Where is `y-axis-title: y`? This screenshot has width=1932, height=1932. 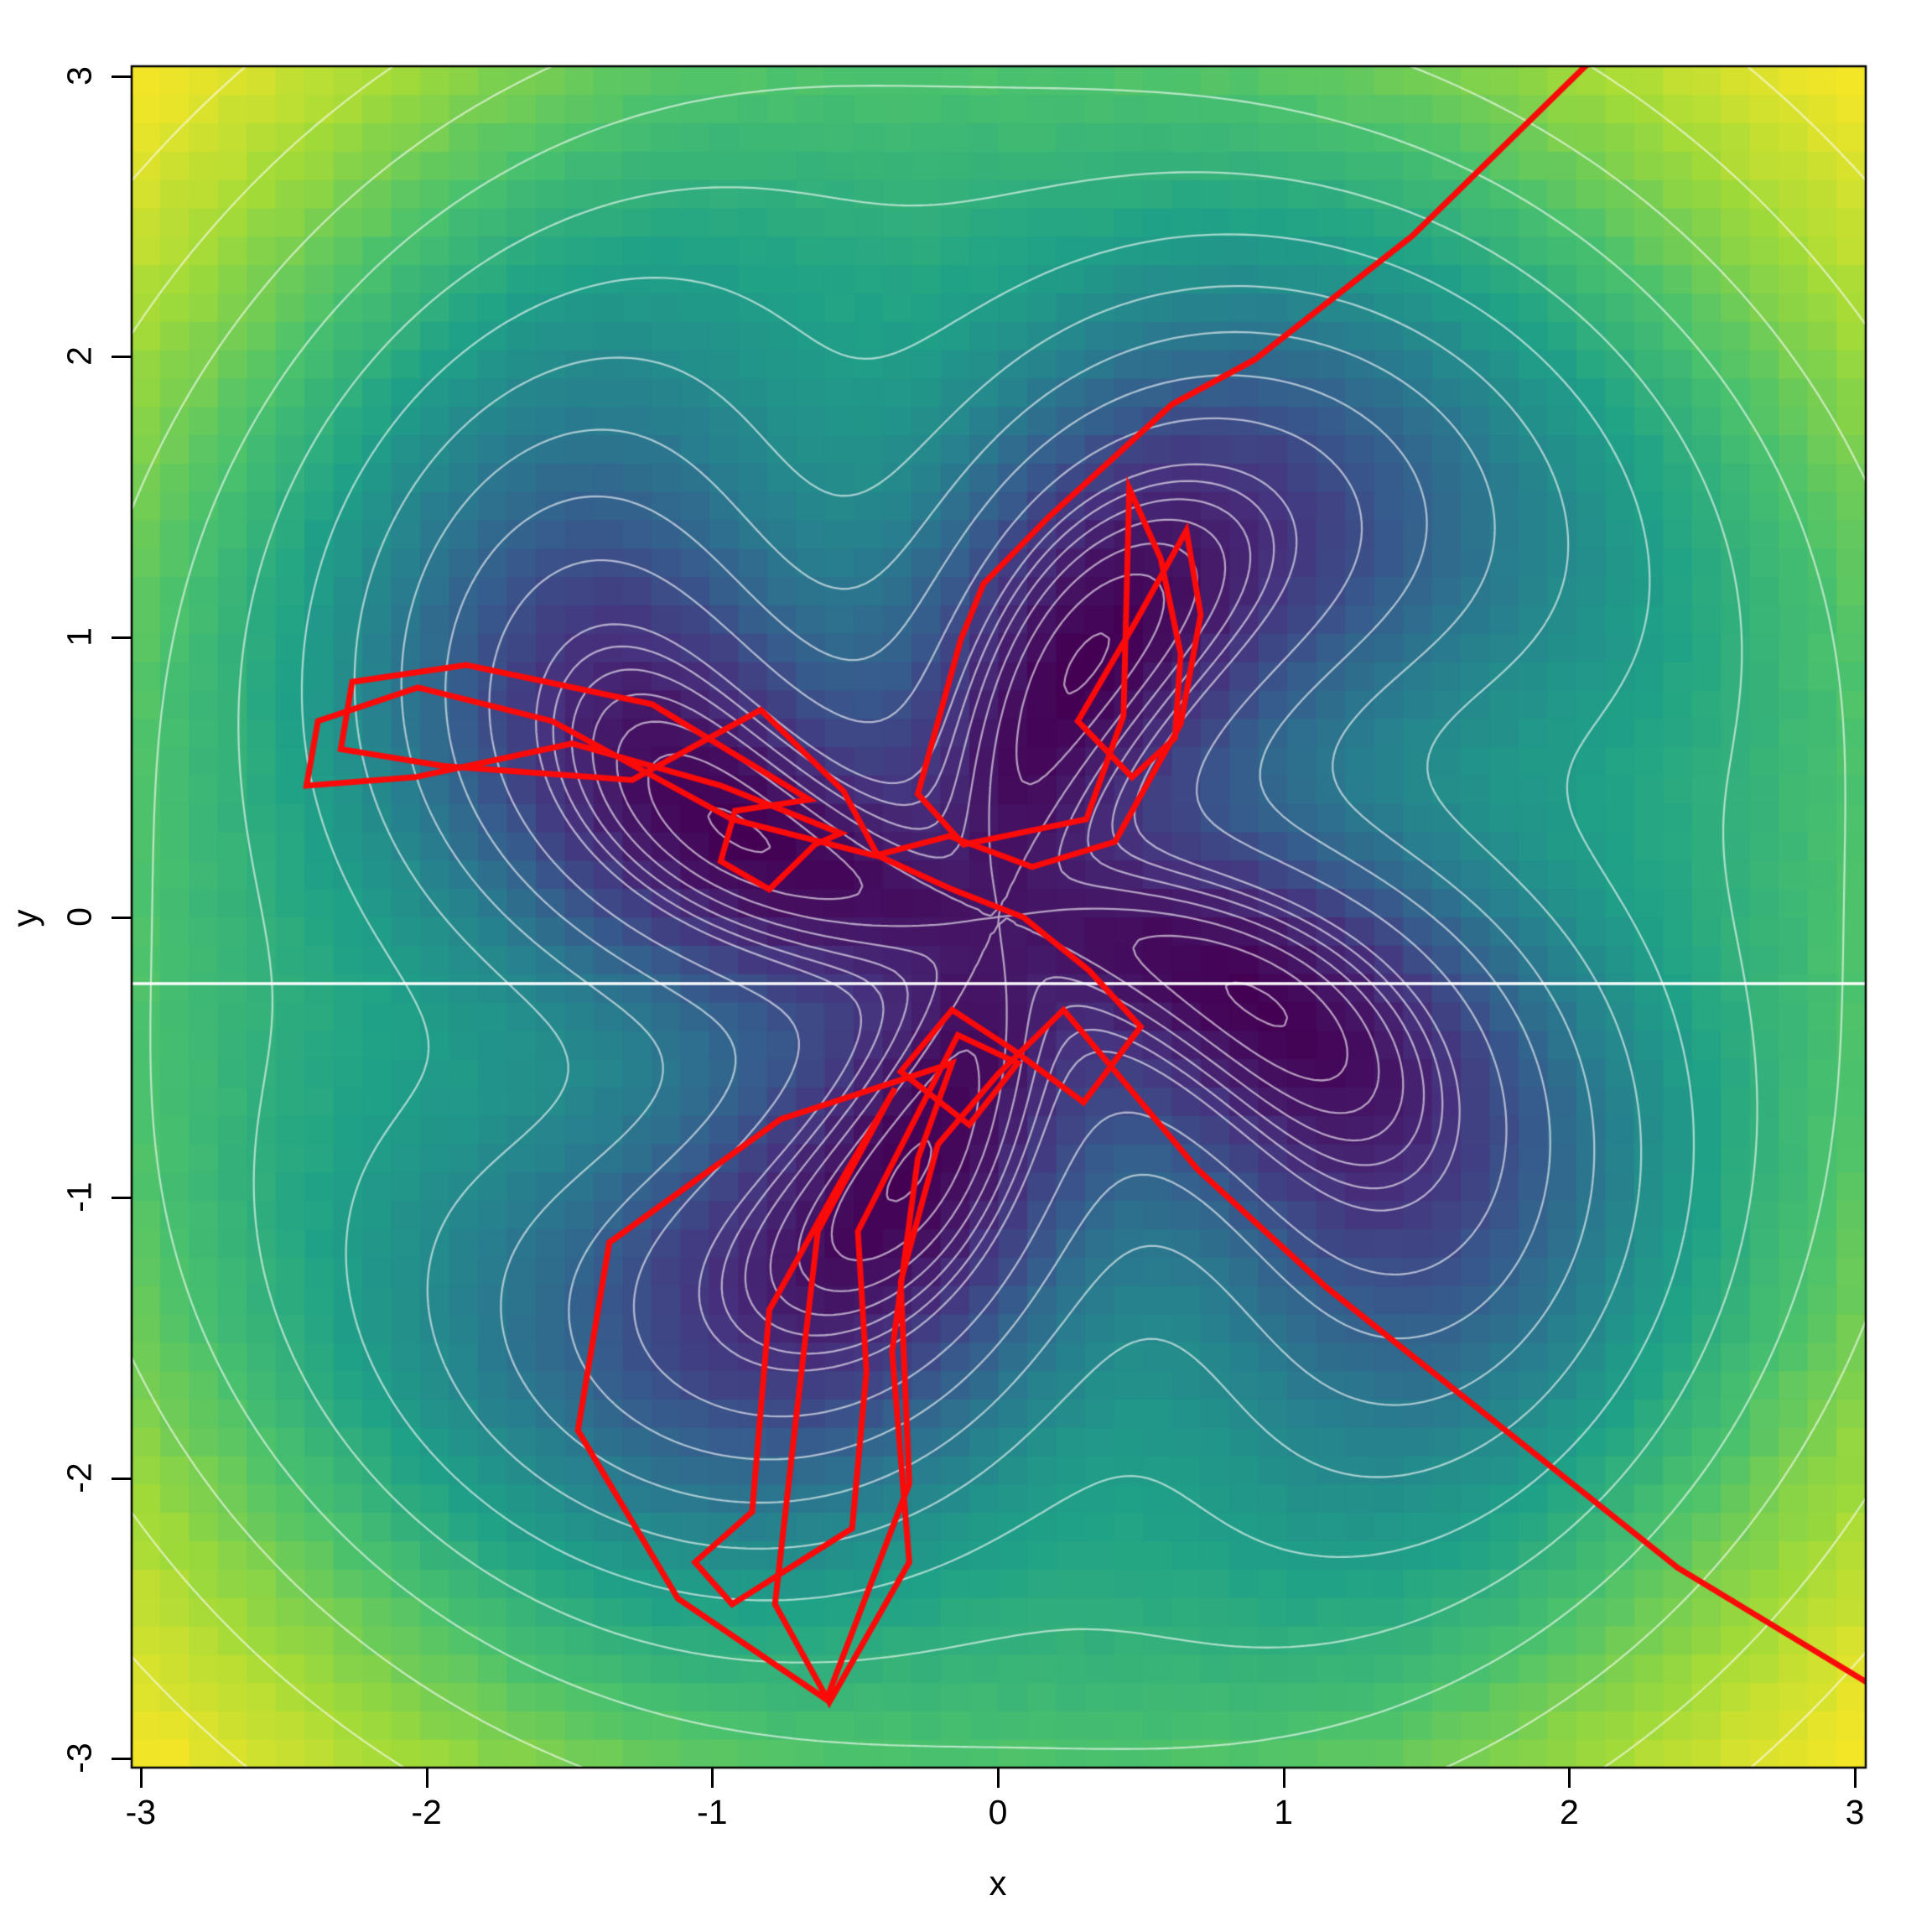
y-axis-title: y is located at coordinates (24, 918).